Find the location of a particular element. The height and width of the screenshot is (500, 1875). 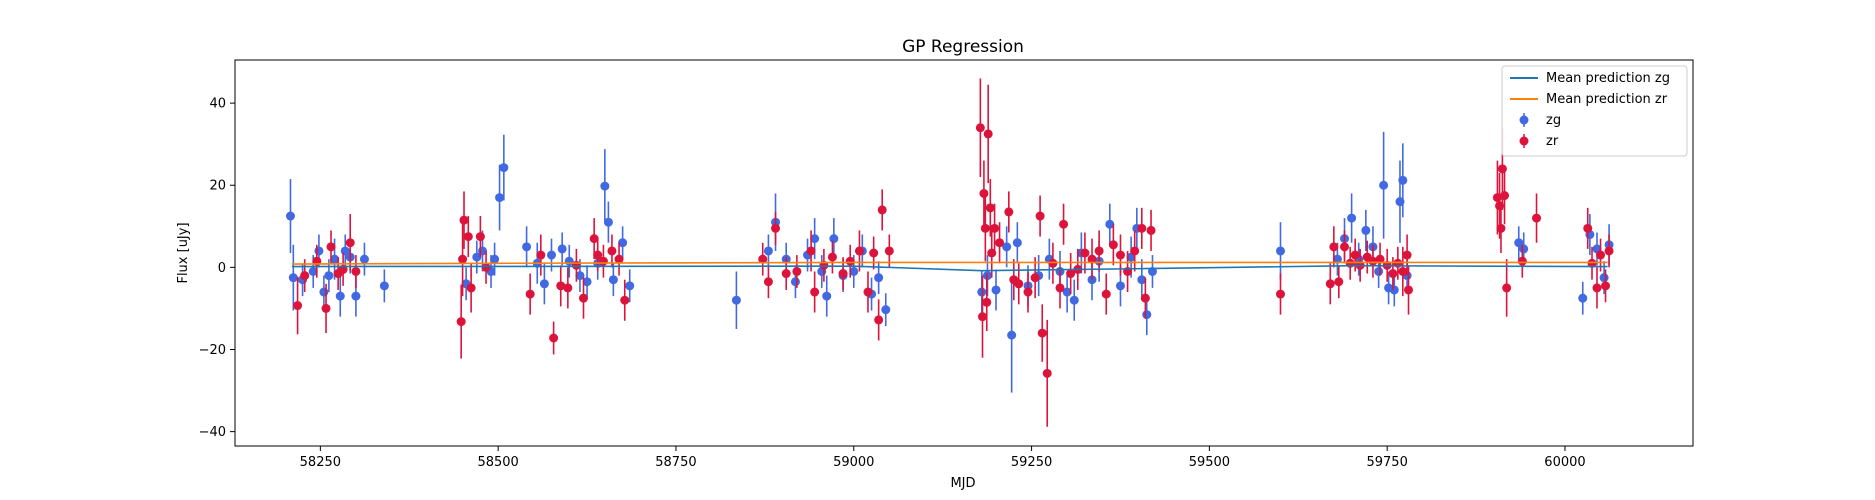

mean-line-zr is located at coordinates (949, 263).